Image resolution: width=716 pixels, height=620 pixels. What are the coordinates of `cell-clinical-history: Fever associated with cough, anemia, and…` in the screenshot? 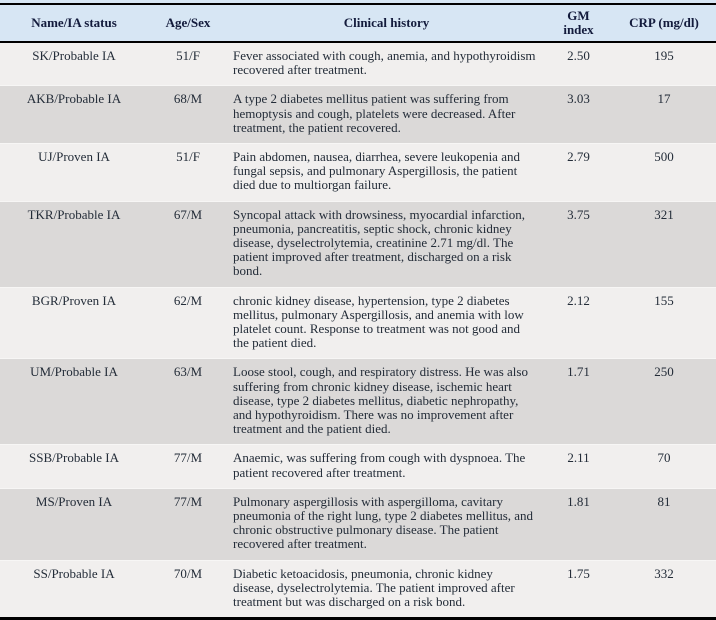 It's located at (384, 63).